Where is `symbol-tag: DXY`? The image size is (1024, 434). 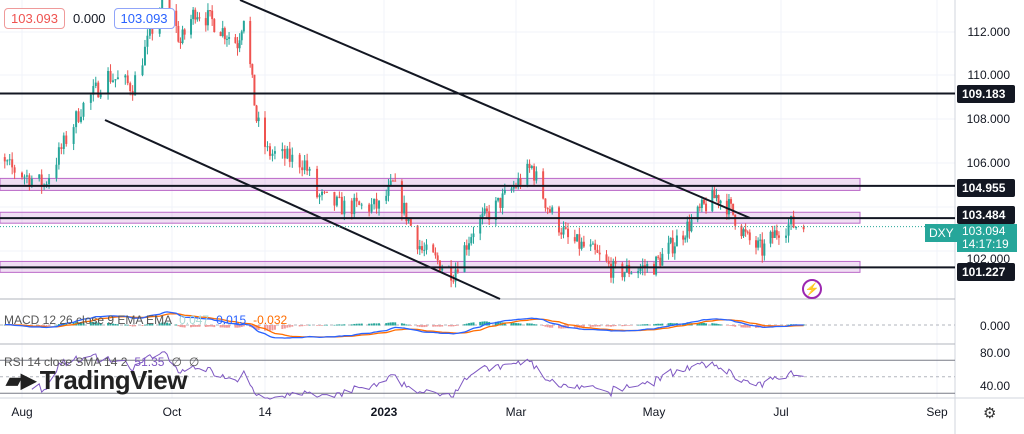 symbol-tag: DXY is located at coordinates (941, 233).